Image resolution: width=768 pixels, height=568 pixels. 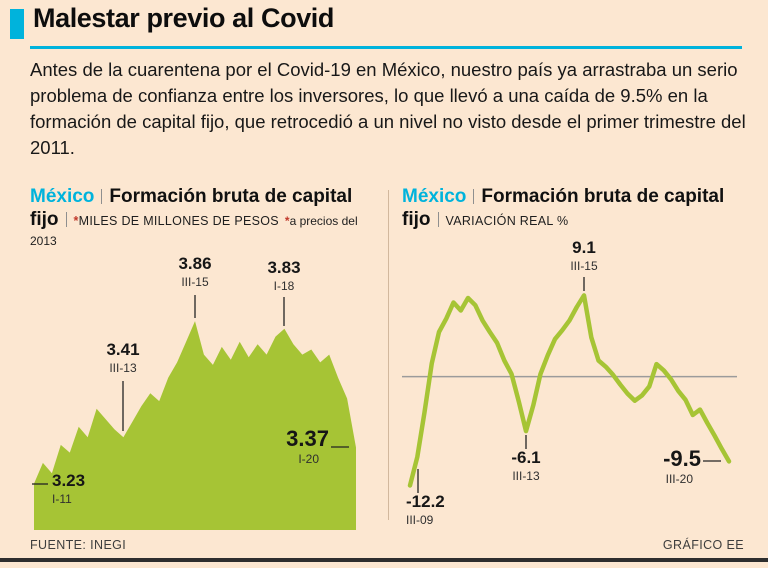 I want to click on annotation-start: -12.2 III-09, so click(x=442, y=510).